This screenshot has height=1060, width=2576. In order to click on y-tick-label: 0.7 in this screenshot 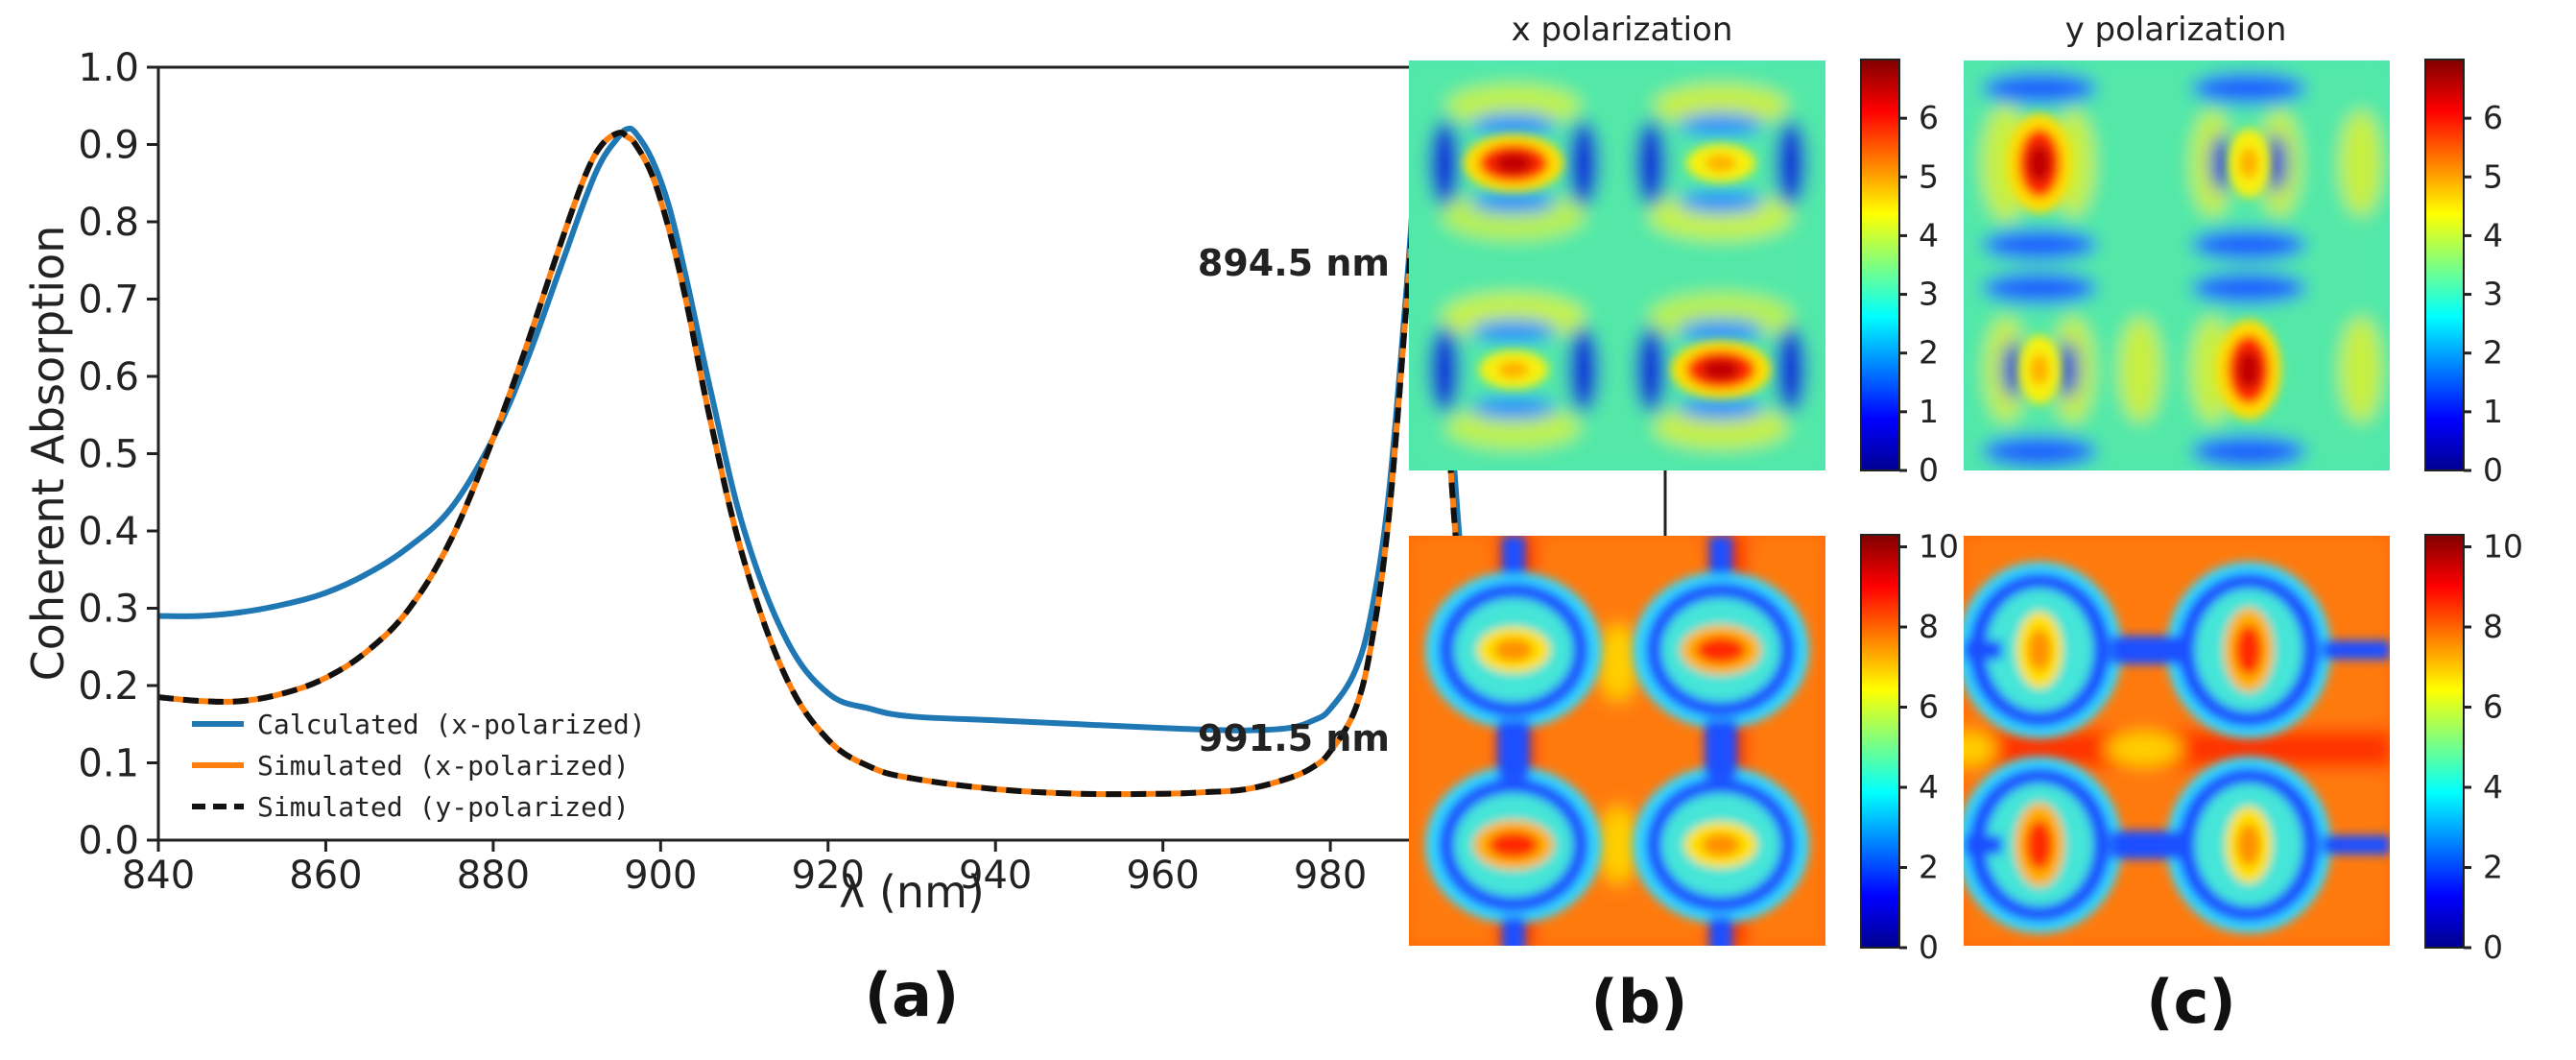, I will do `click(108, 301)`.